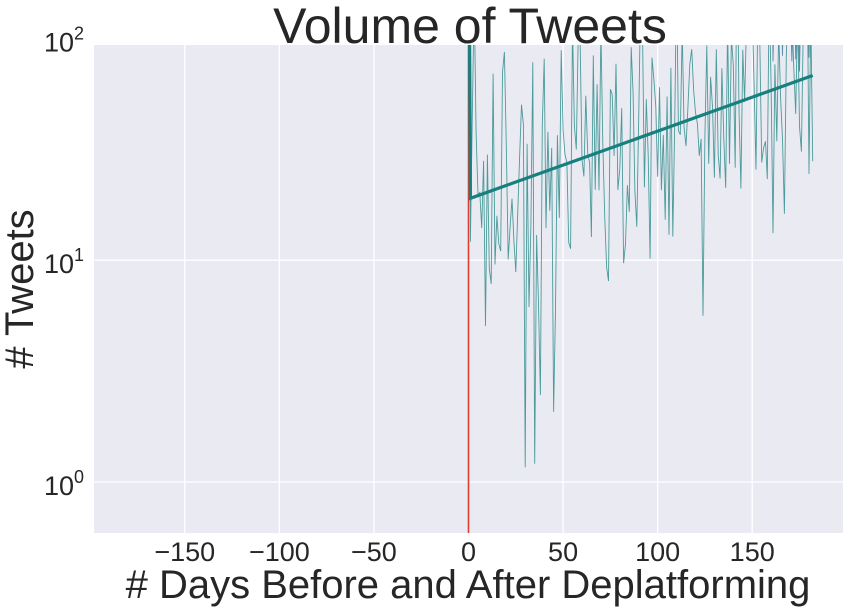 The width and height of the screenshot is (850, 611). What do you see at coordinates (184, 552) in the screenshot?
I see `x-tick-label: −150` at bounding box center [184, 552].